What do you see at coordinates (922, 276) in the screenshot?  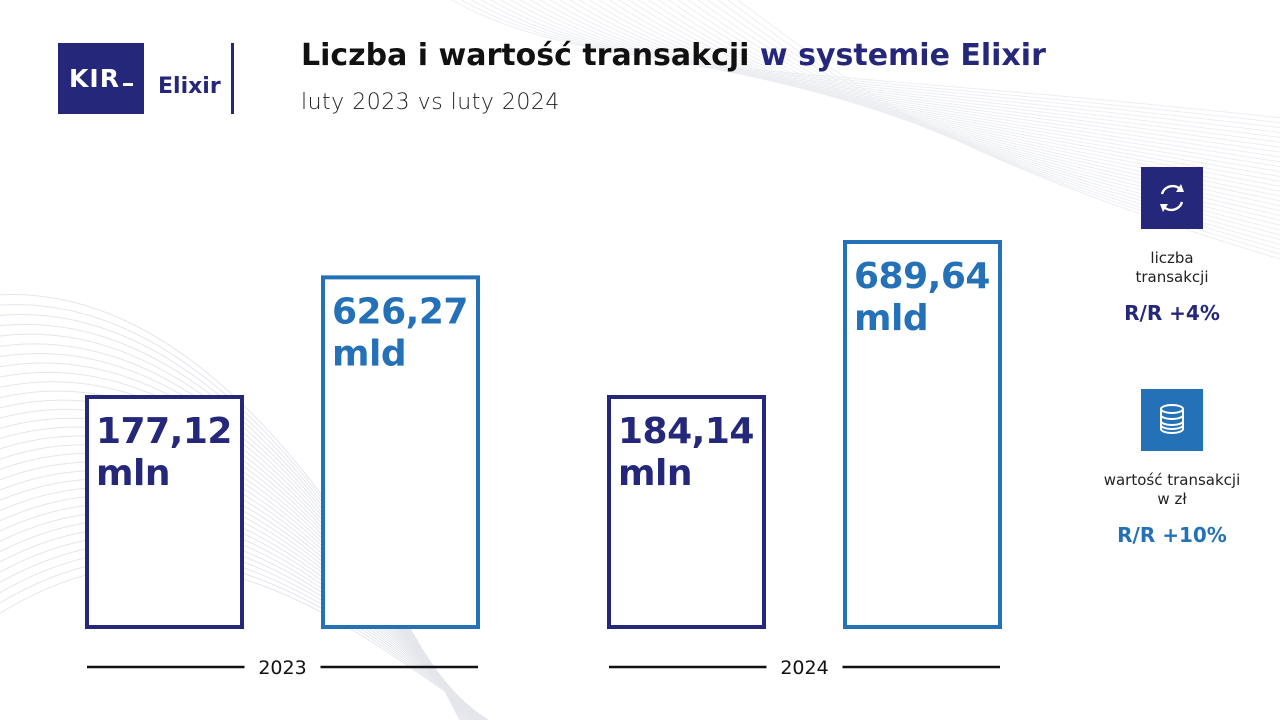 I see `bar-value-label-2024-value: 689,64` at bounding box center [922, 276].